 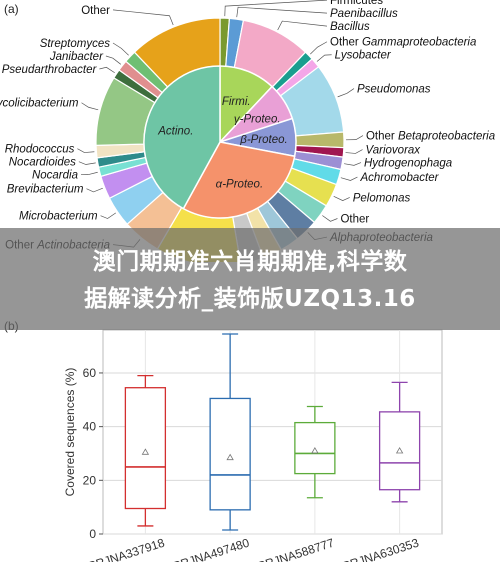 I want to click on overlay-line-2: 据解读分析_装饰版UZQ13.16, so click(x=250, y=299).